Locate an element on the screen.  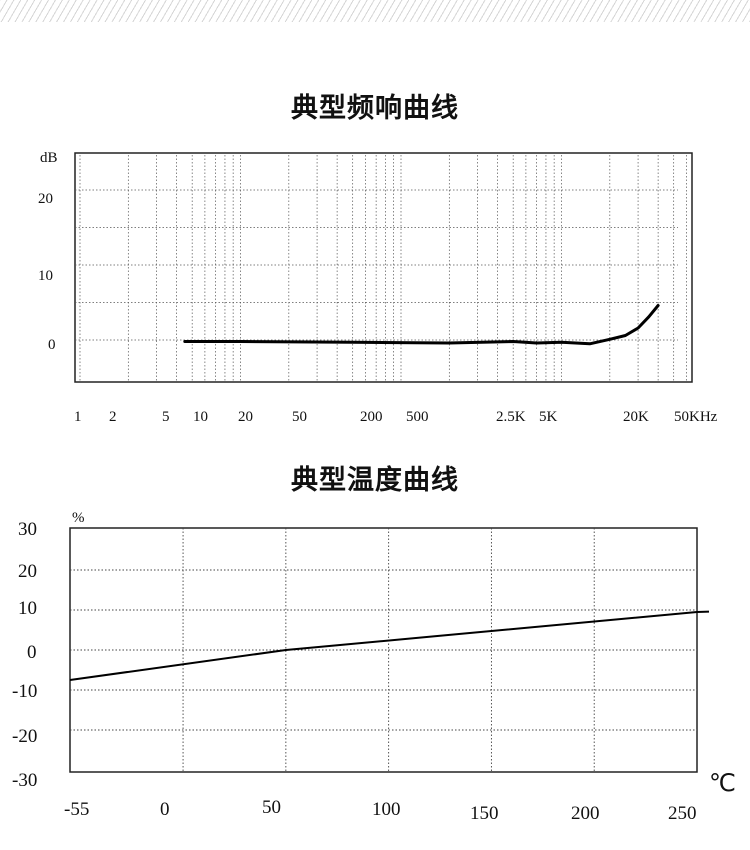
decorative-stripe-header is located at coordinates (375, 11).